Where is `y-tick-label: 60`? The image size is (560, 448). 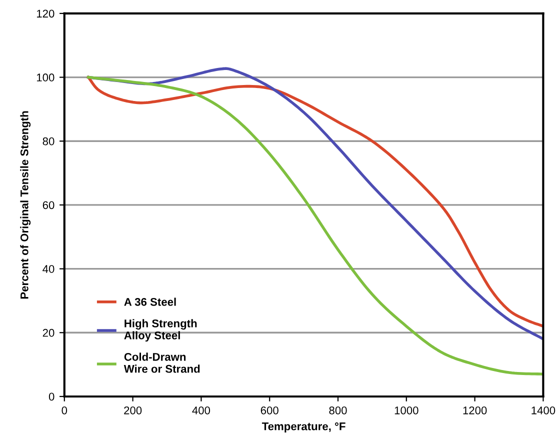
y-tick-label: 60 is located at coordinates (48, 205).